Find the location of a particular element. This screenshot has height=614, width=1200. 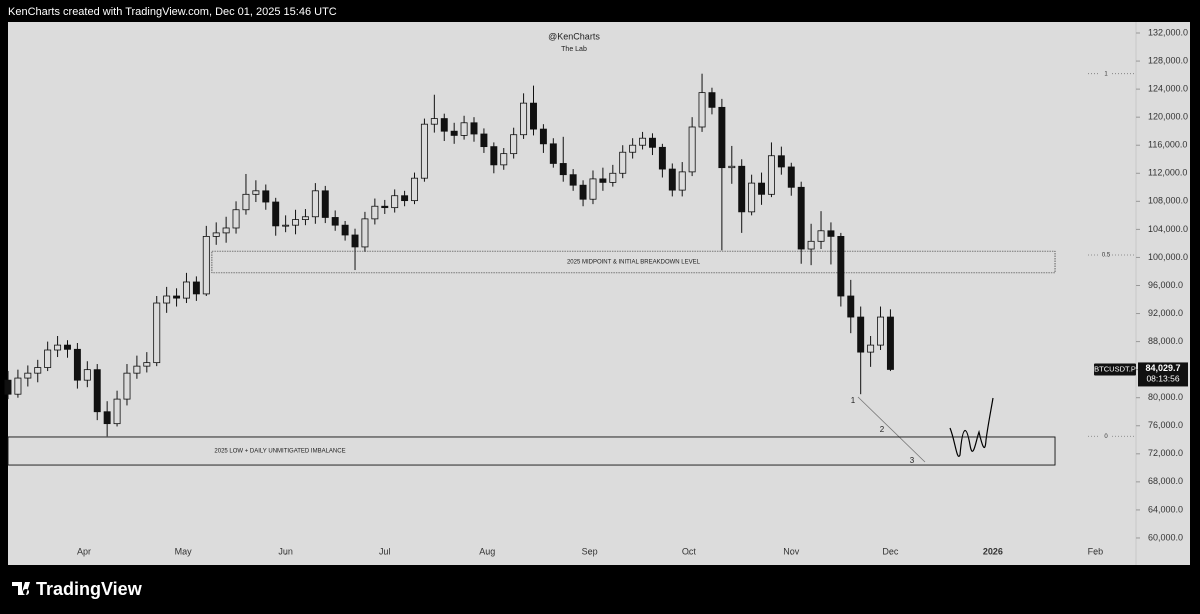

y-tick-label: 120,000.0 is located at coordinates (1168, 117).